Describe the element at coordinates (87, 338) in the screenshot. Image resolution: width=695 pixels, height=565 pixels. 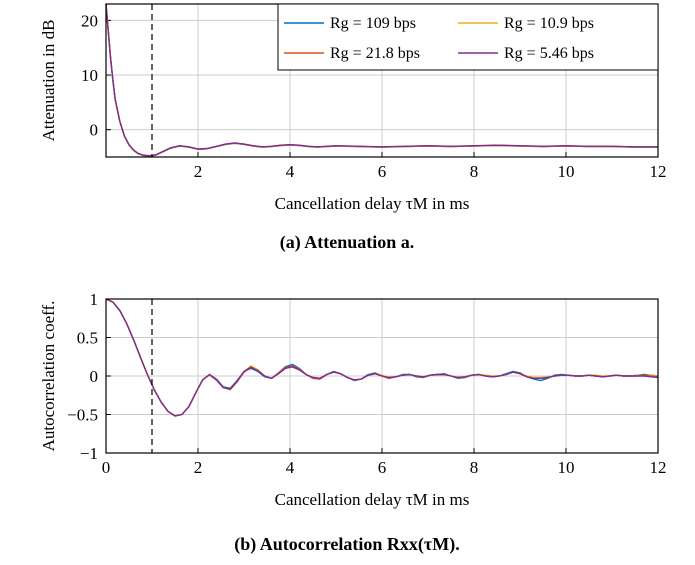
I see `y-tick-label: 0.5` at that location.